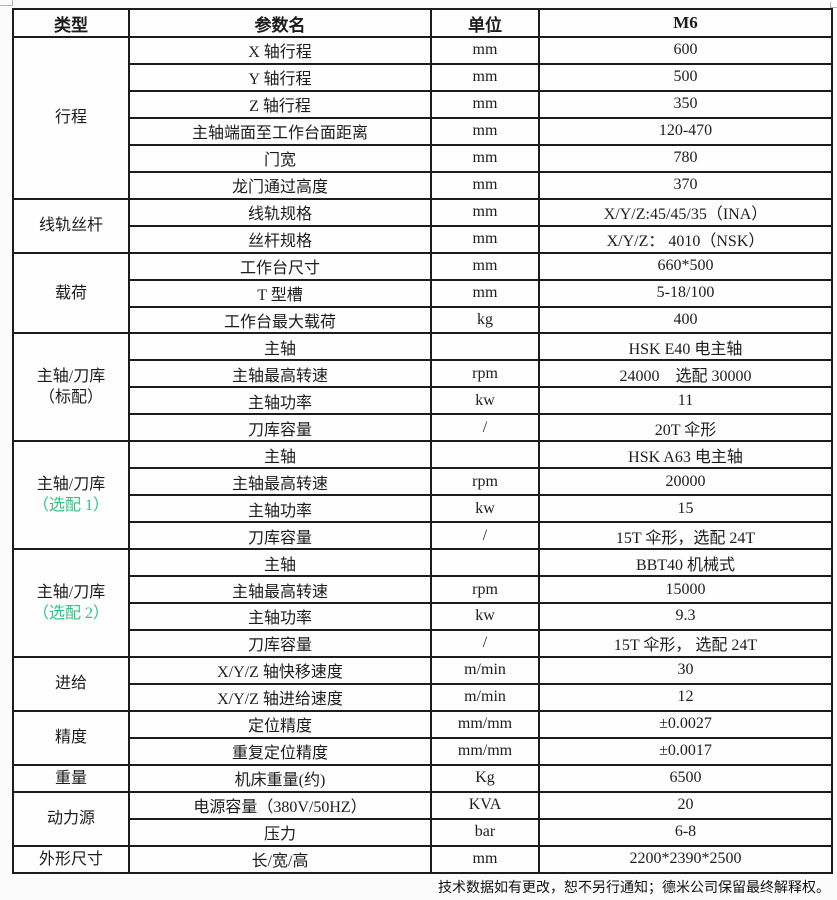  Describe the element at coordinates (423, 374) in the screenshot. I see `table-row: 主轴最高转速 rpm 24000 选配 30000` at that location.